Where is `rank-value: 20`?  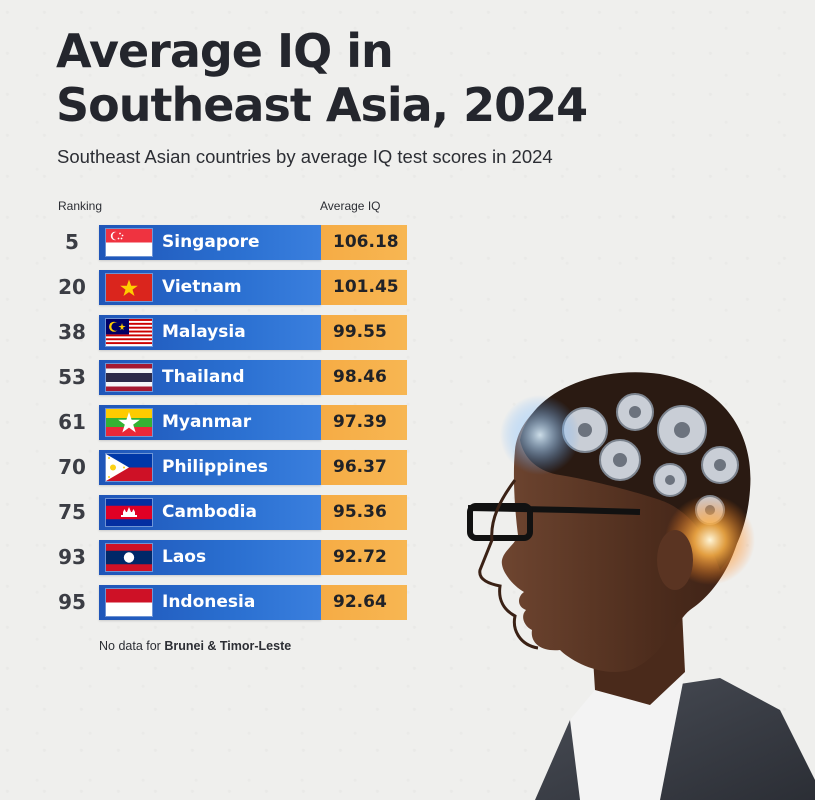
rank-value: 20 is located at coordinates (72, 287).